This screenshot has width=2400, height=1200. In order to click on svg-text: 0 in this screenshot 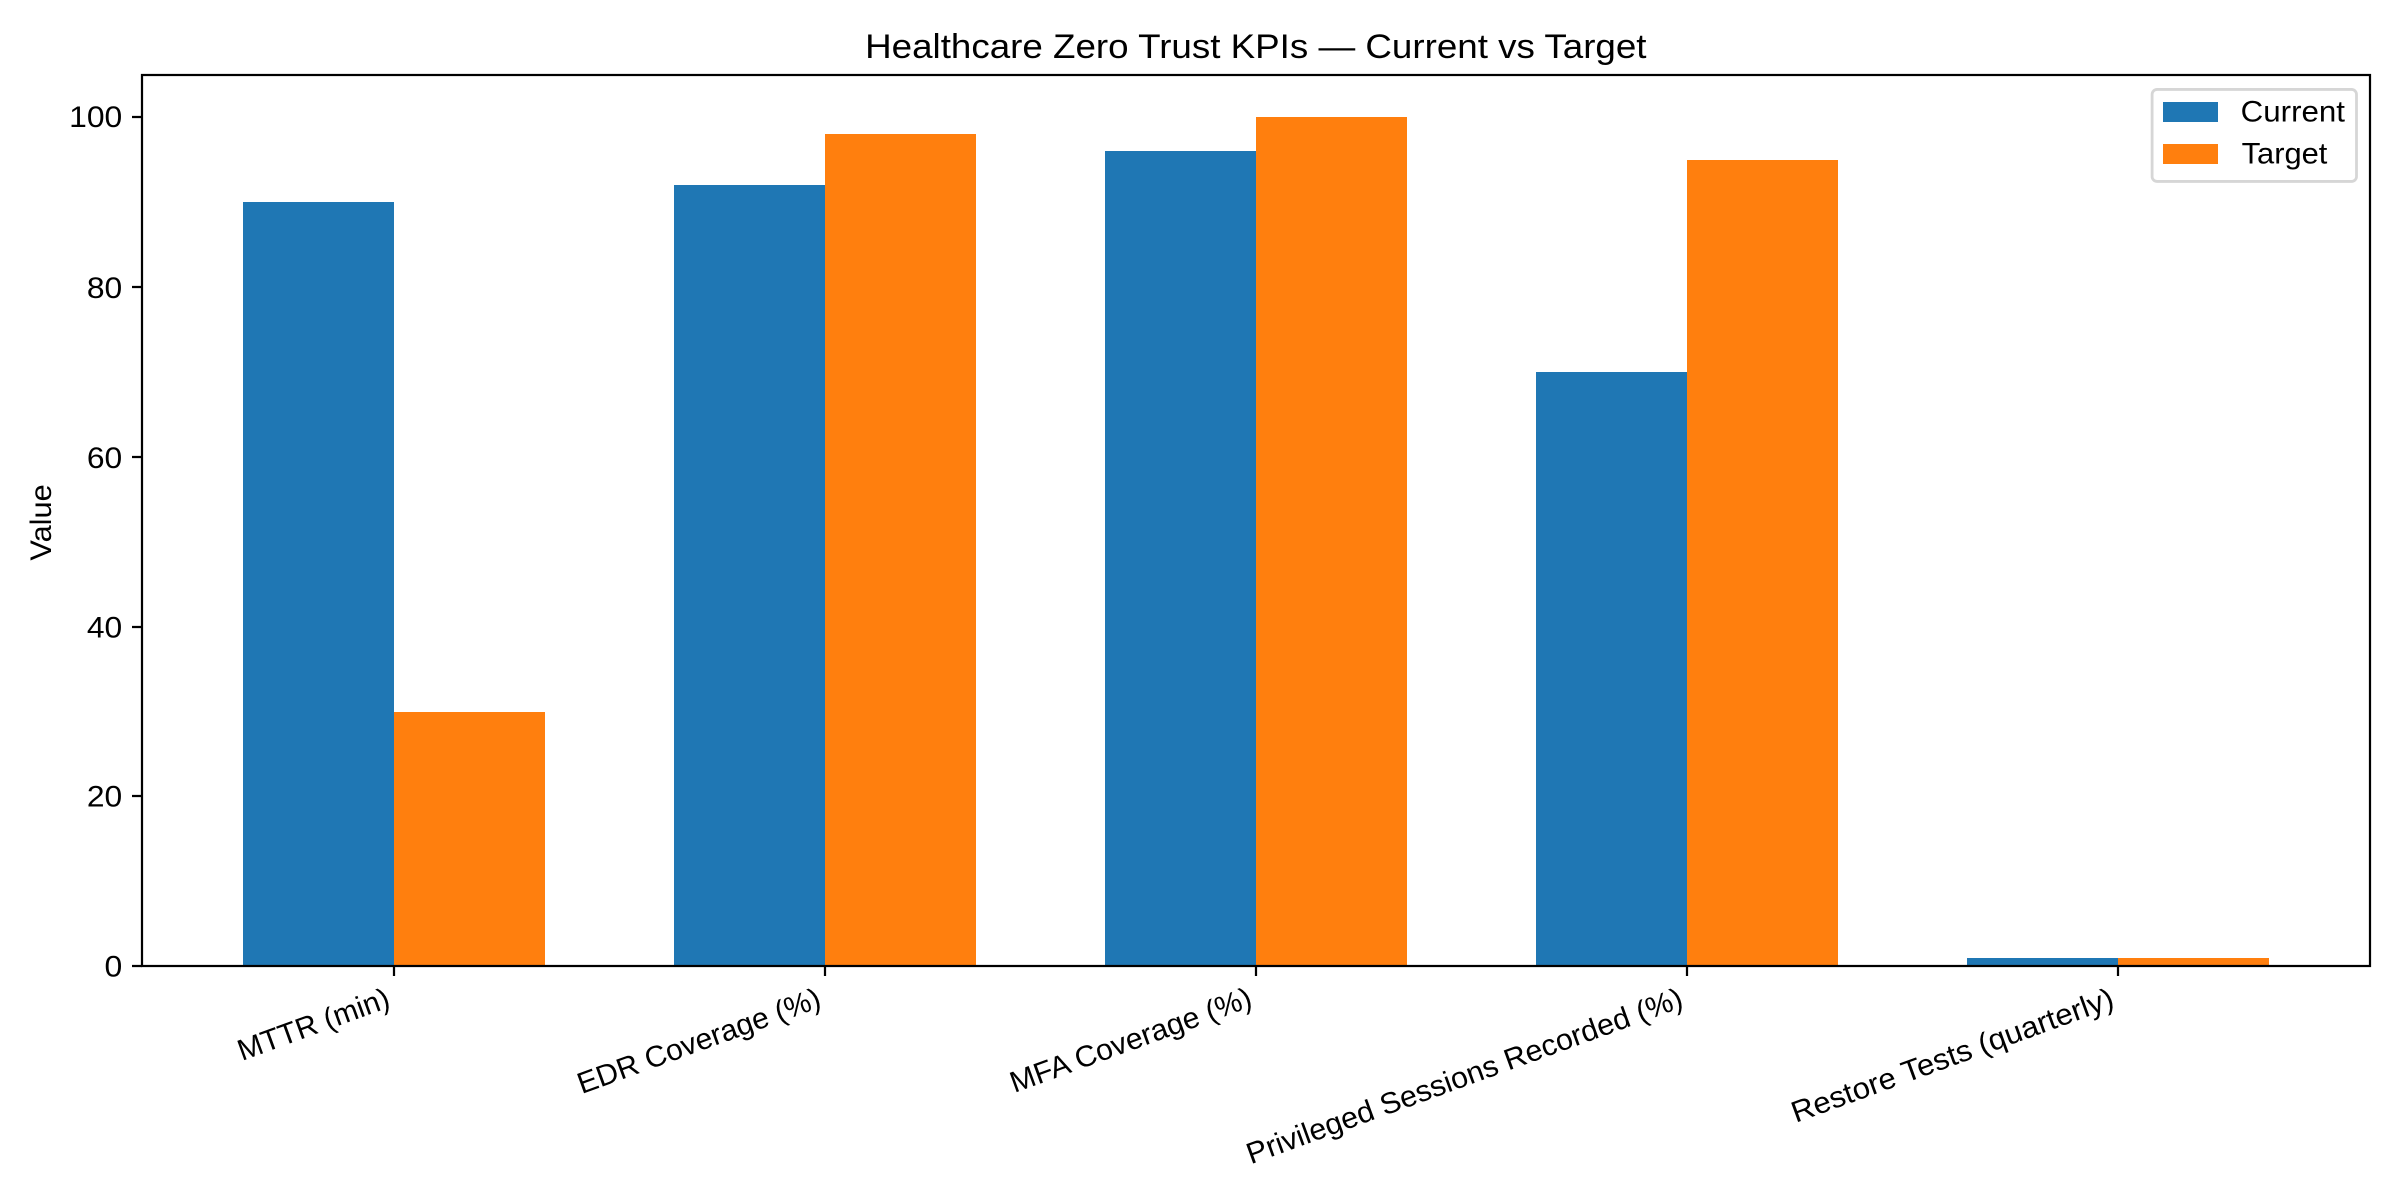, I will do `click(113, 966)`.